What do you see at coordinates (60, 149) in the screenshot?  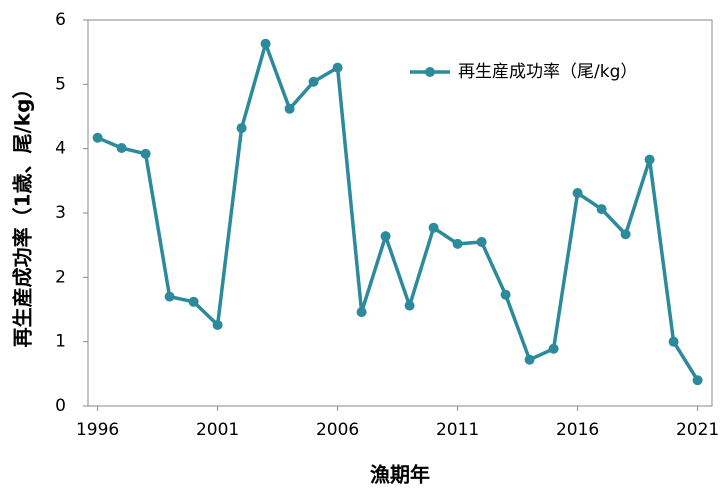 I see `y-tick-label: 4` at bounding box center [60, 149].